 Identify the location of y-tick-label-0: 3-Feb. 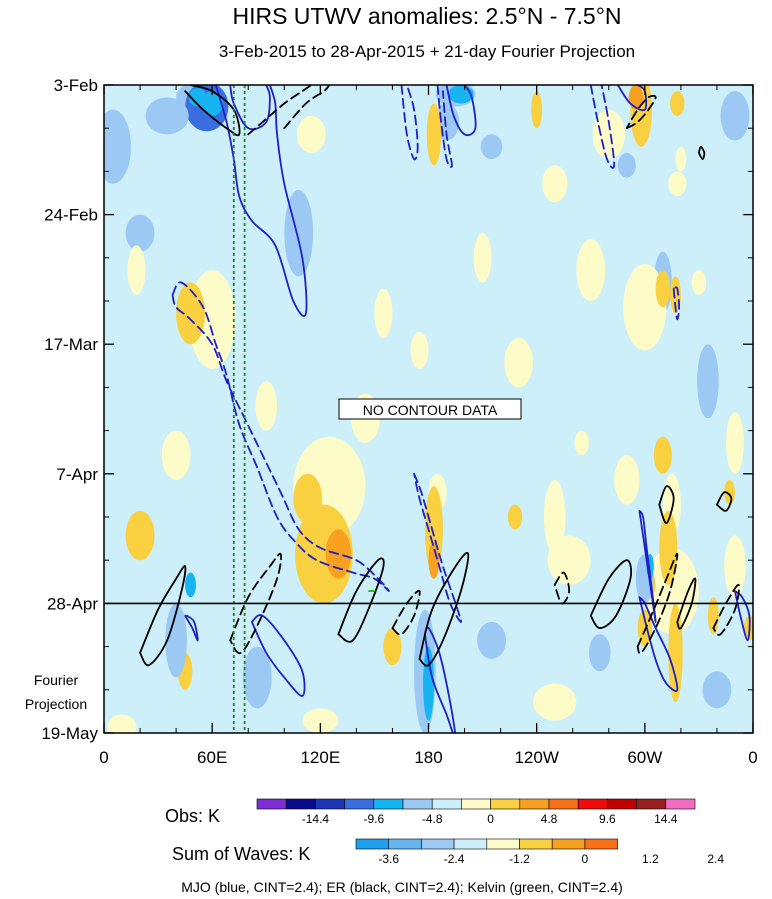
(76, 85).